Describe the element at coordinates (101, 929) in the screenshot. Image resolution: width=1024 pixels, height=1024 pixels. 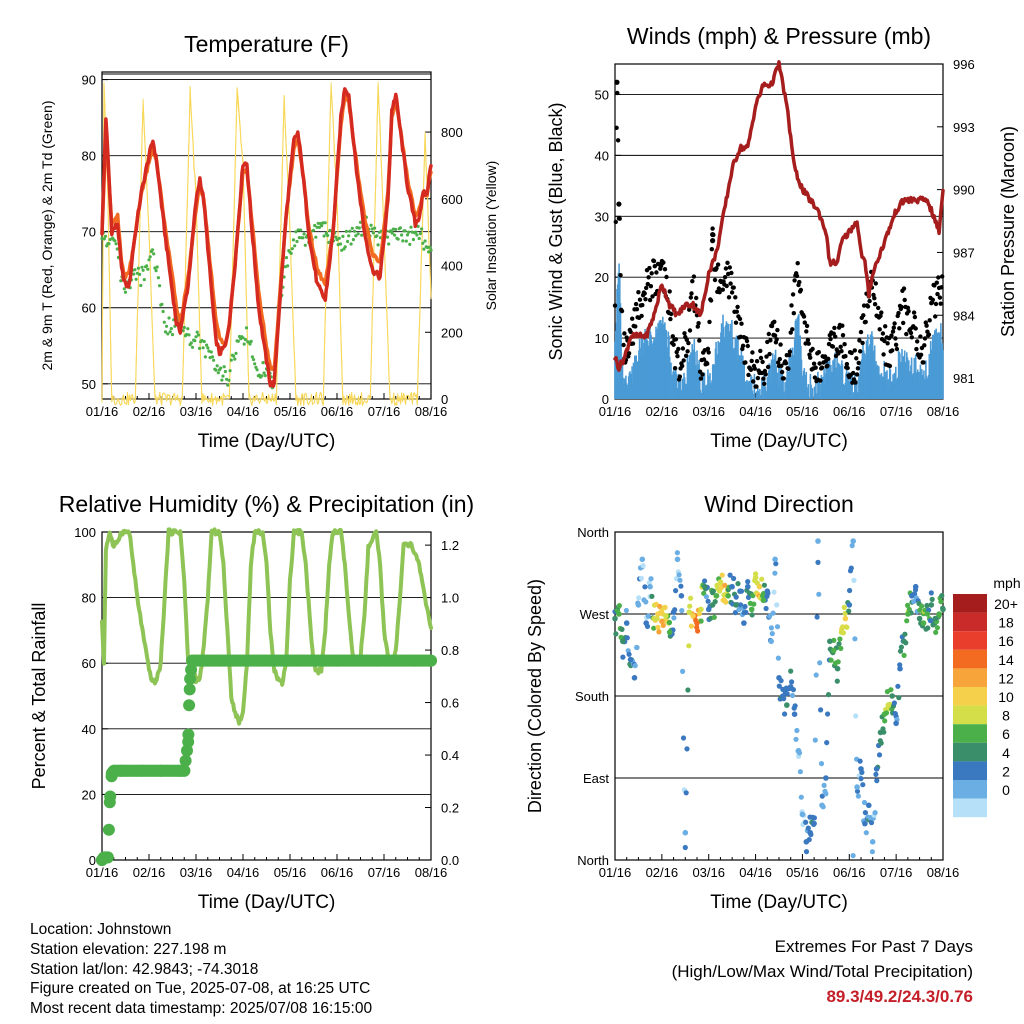
I see `station-location: Location: Johnstown` at that location.